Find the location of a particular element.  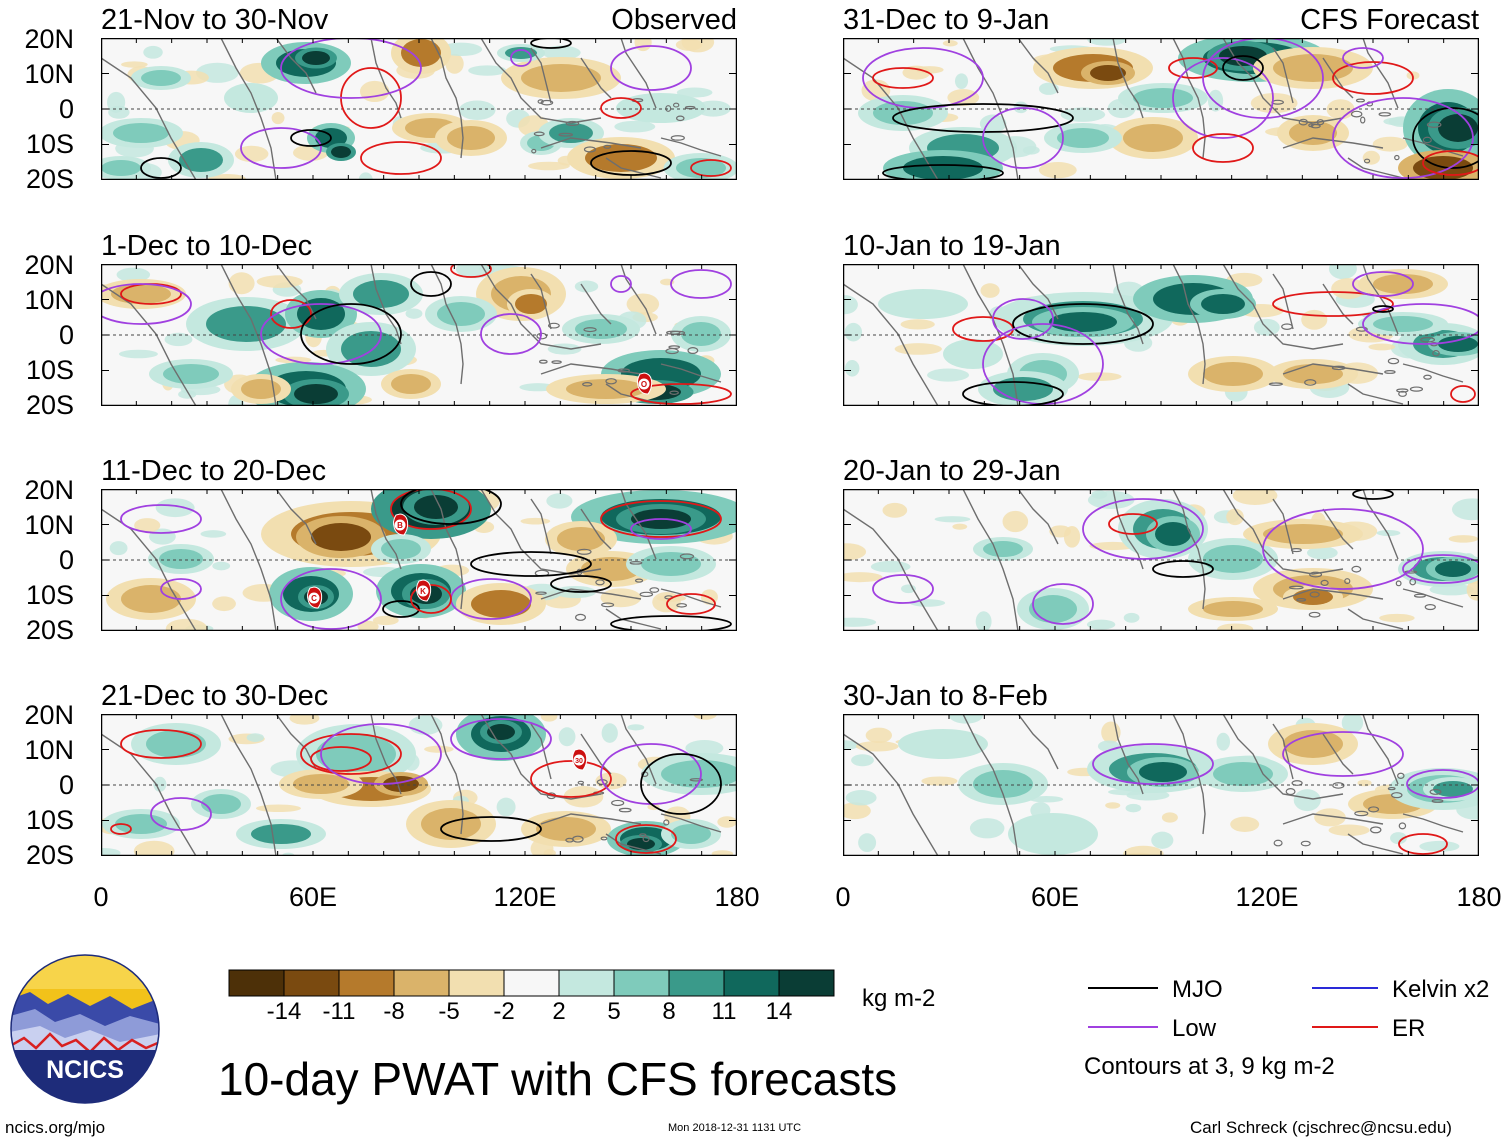

lat-tick-label: 20N is located at coordinates (49, 39).